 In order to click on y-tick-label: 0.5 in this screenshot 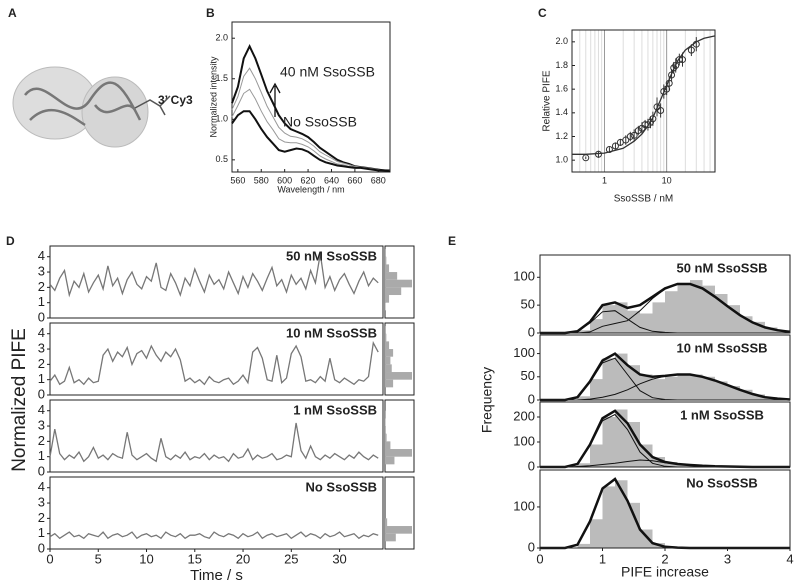, I will do `click(221, 159)`.